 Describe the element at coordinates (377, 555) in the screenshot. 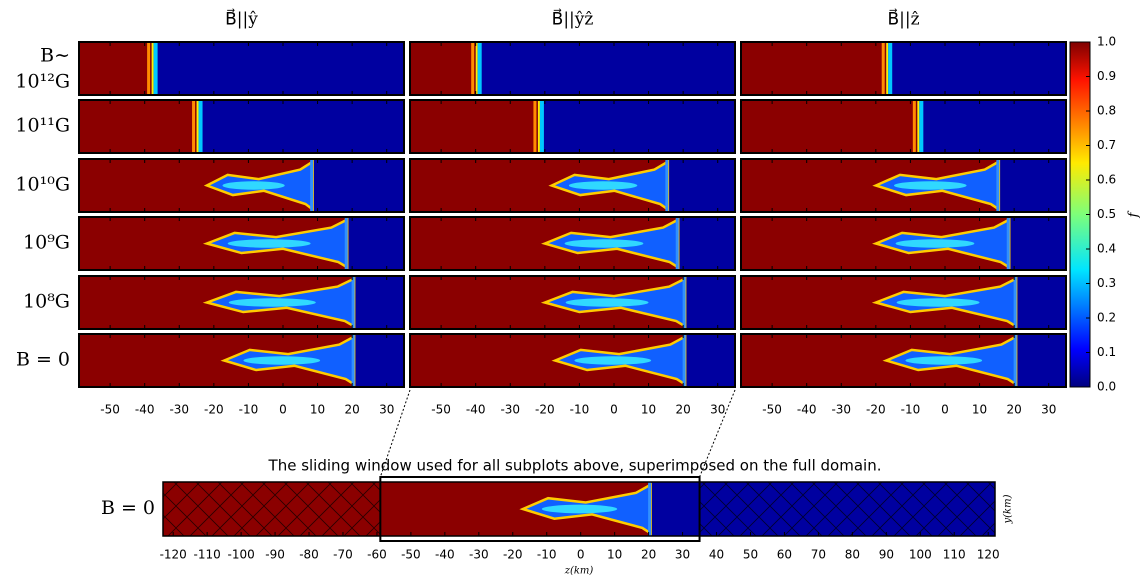

I see `x-tick-label: -60` at that location.